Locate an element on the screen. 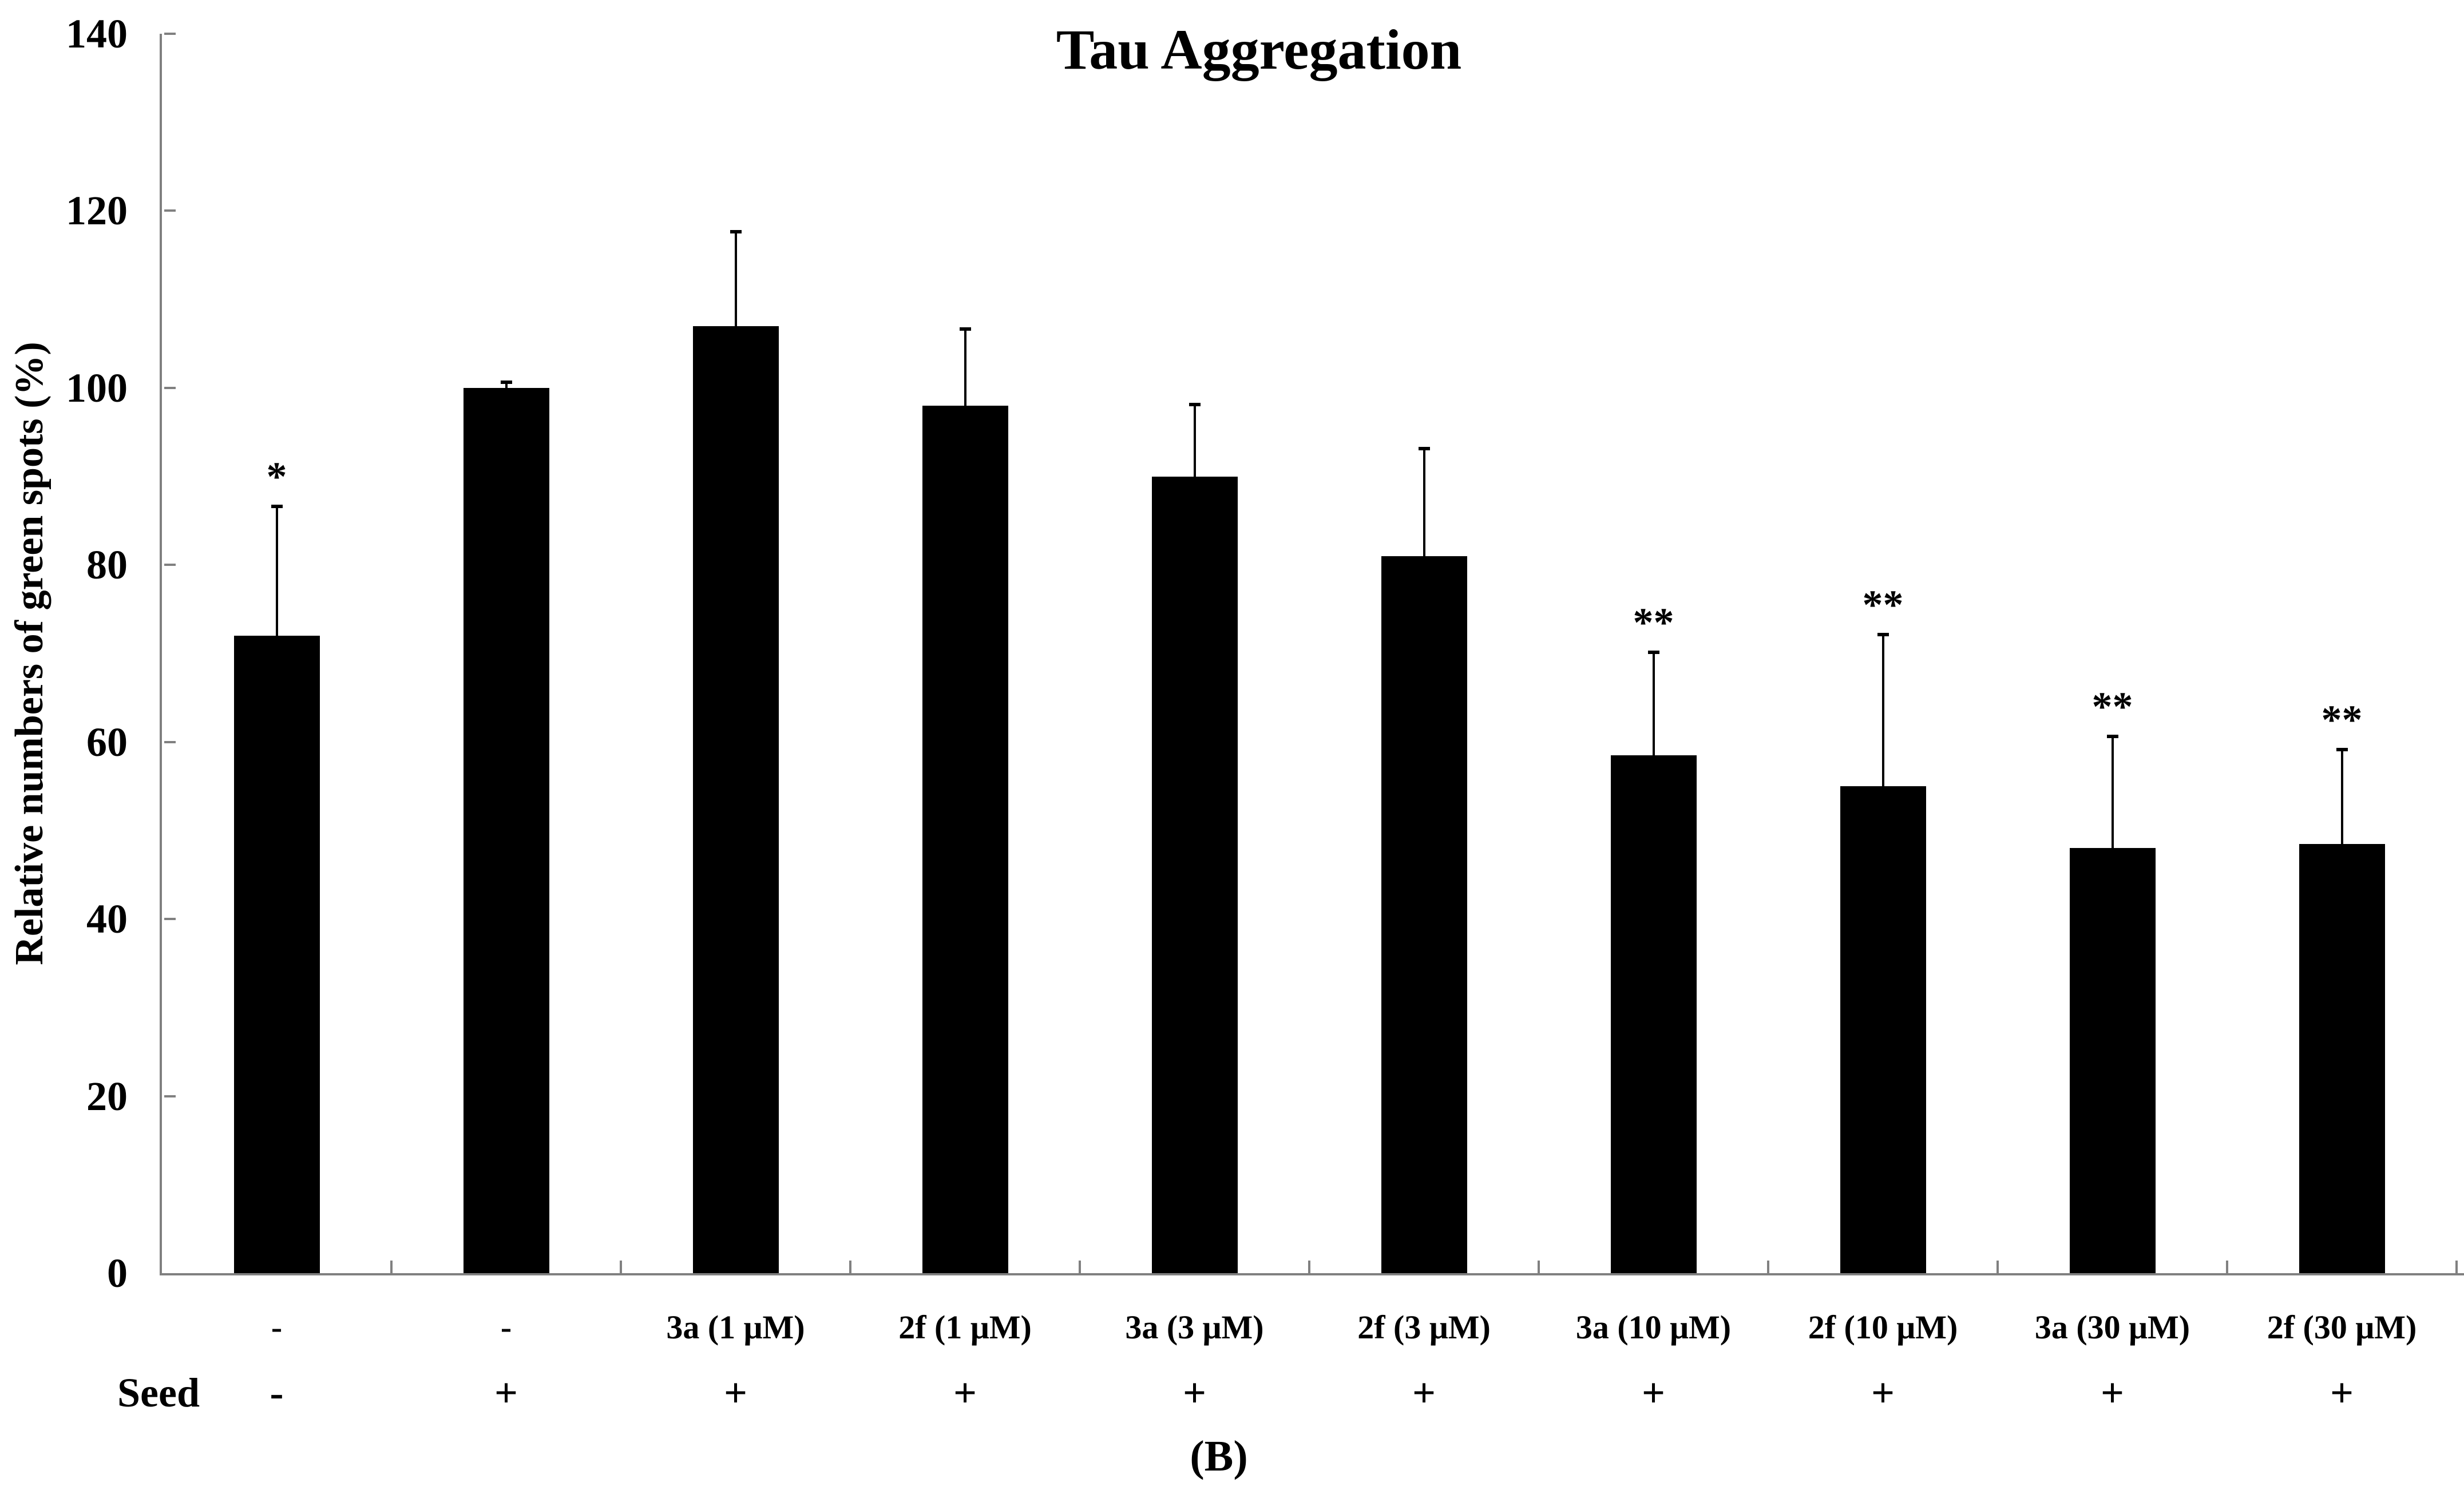 This screenshot has height=1490, width=2464. y-tick-label: 140 is located at coordinates (97, 34).